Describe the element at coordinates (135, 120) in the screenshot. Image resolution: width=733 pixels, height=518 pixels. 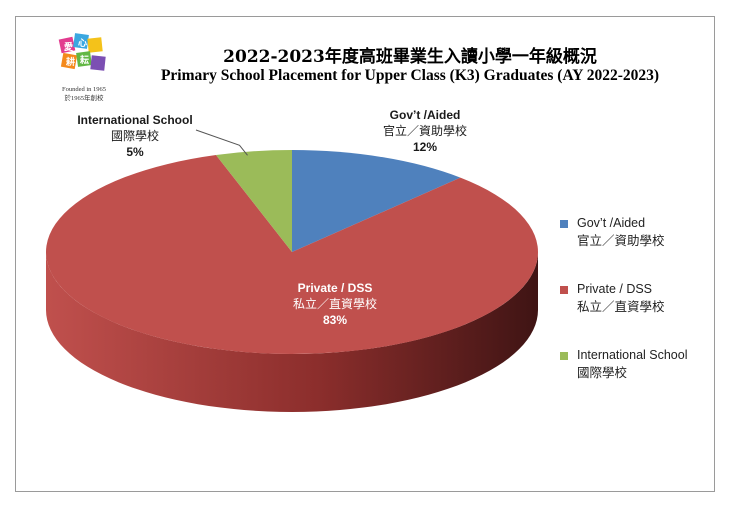
I see `slice-label-international-en: International School` at that location.